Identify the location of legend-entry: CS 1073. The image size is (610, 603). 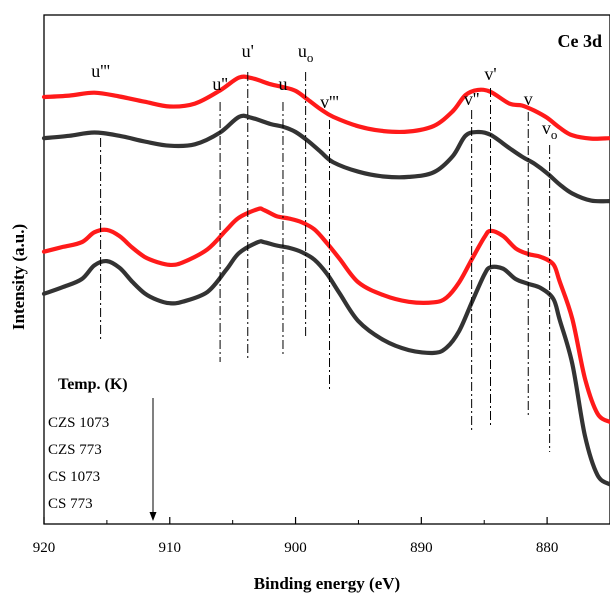
(74, 477).